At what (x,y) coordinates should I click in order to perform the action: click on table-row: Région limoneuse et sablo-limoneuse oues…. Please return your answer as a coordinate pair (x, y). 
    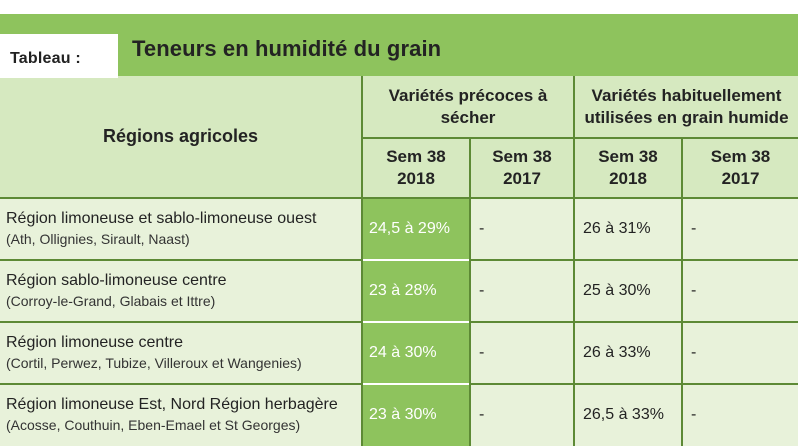
    Looking at the image, I should click on (399, 228).